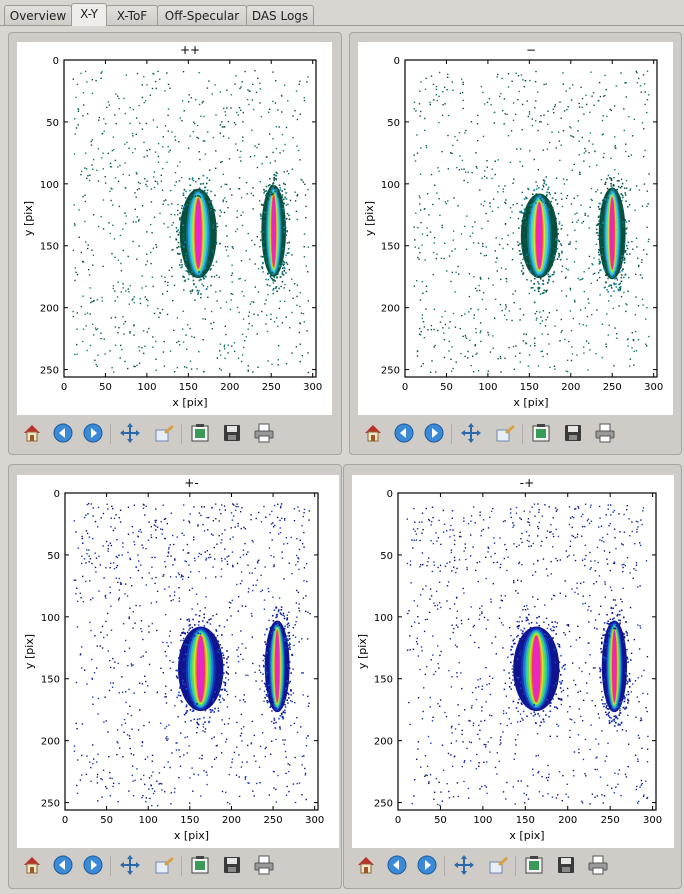 This screenshot has height=894, width=684. Describe the element at coordinates (202, 15) in the screenshot. I see `tab-off-specular: Off-Specular` at that location.